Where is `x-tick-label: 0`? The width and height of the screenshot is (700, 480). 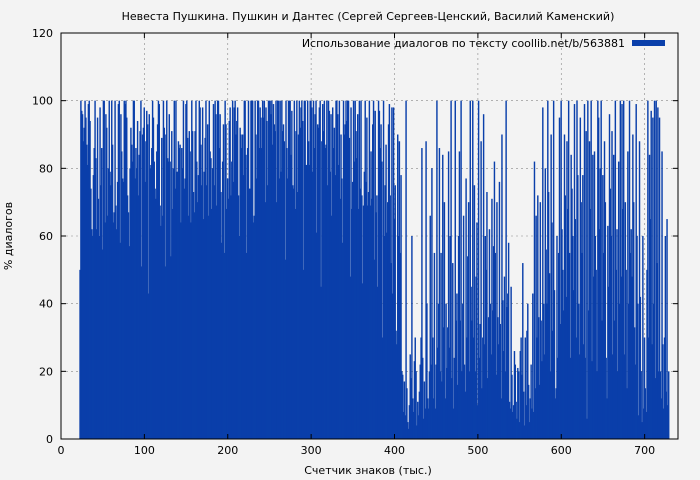 x-tick-label: 0 is located at coordinates (61, 450).